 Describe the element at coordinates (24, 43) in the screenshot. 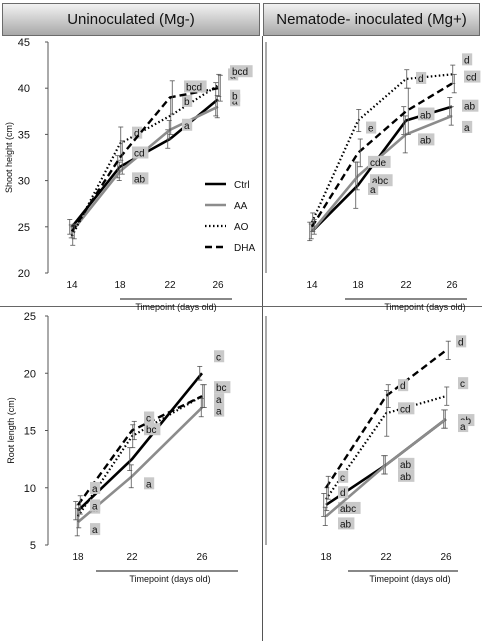

I see `y-tick-label: 45` at that location.